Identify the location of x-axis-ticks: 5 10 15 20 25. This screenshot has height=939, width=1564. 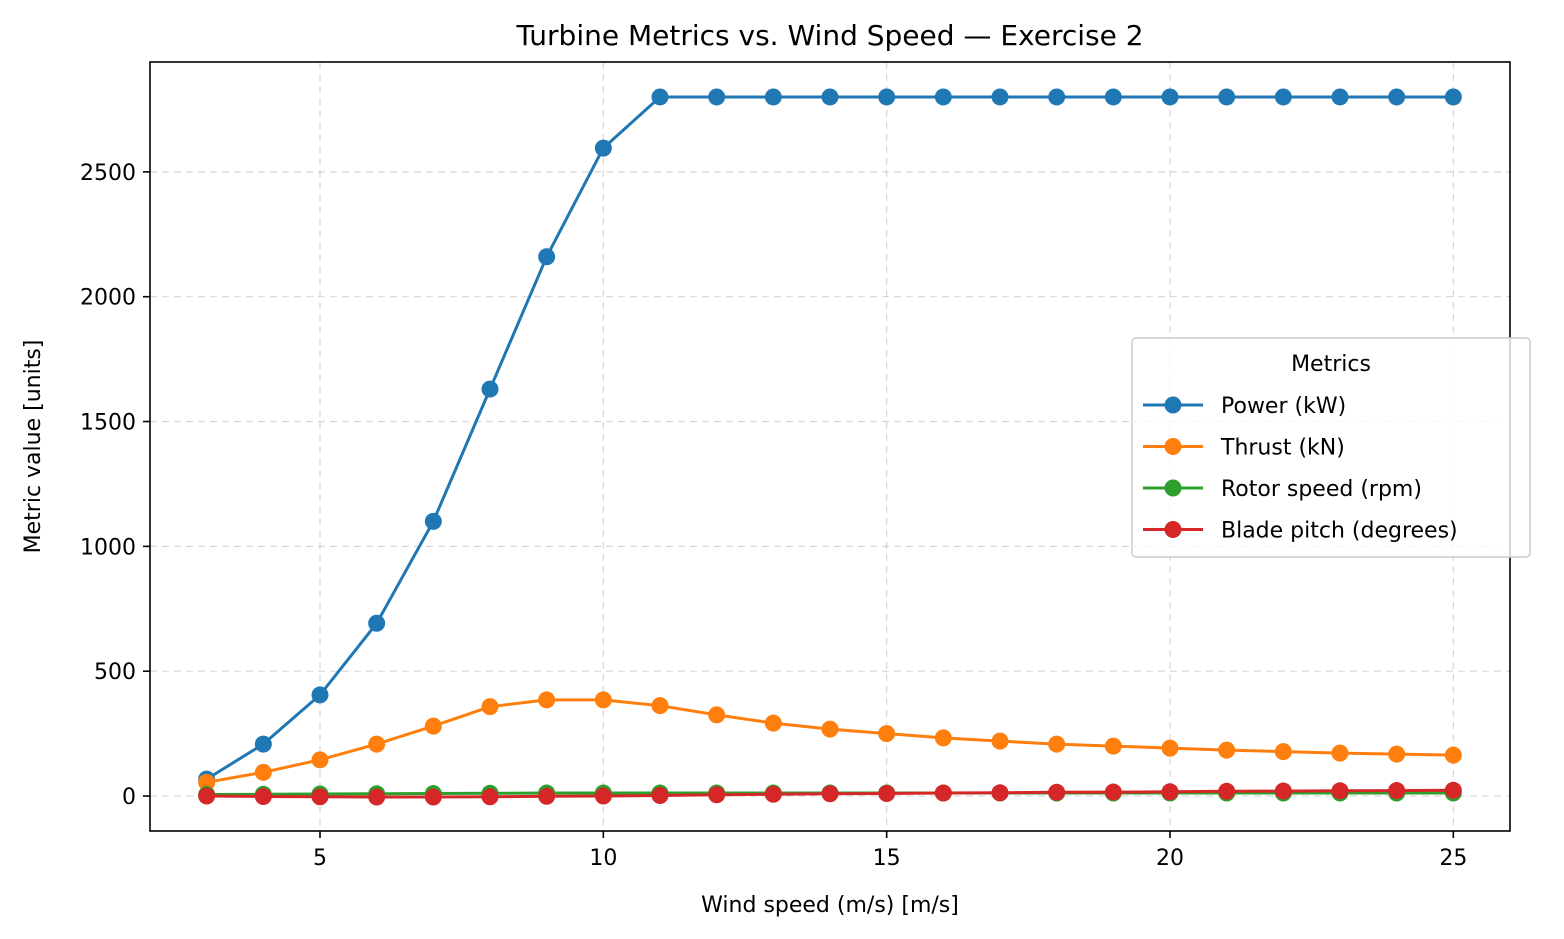
(890, 851).